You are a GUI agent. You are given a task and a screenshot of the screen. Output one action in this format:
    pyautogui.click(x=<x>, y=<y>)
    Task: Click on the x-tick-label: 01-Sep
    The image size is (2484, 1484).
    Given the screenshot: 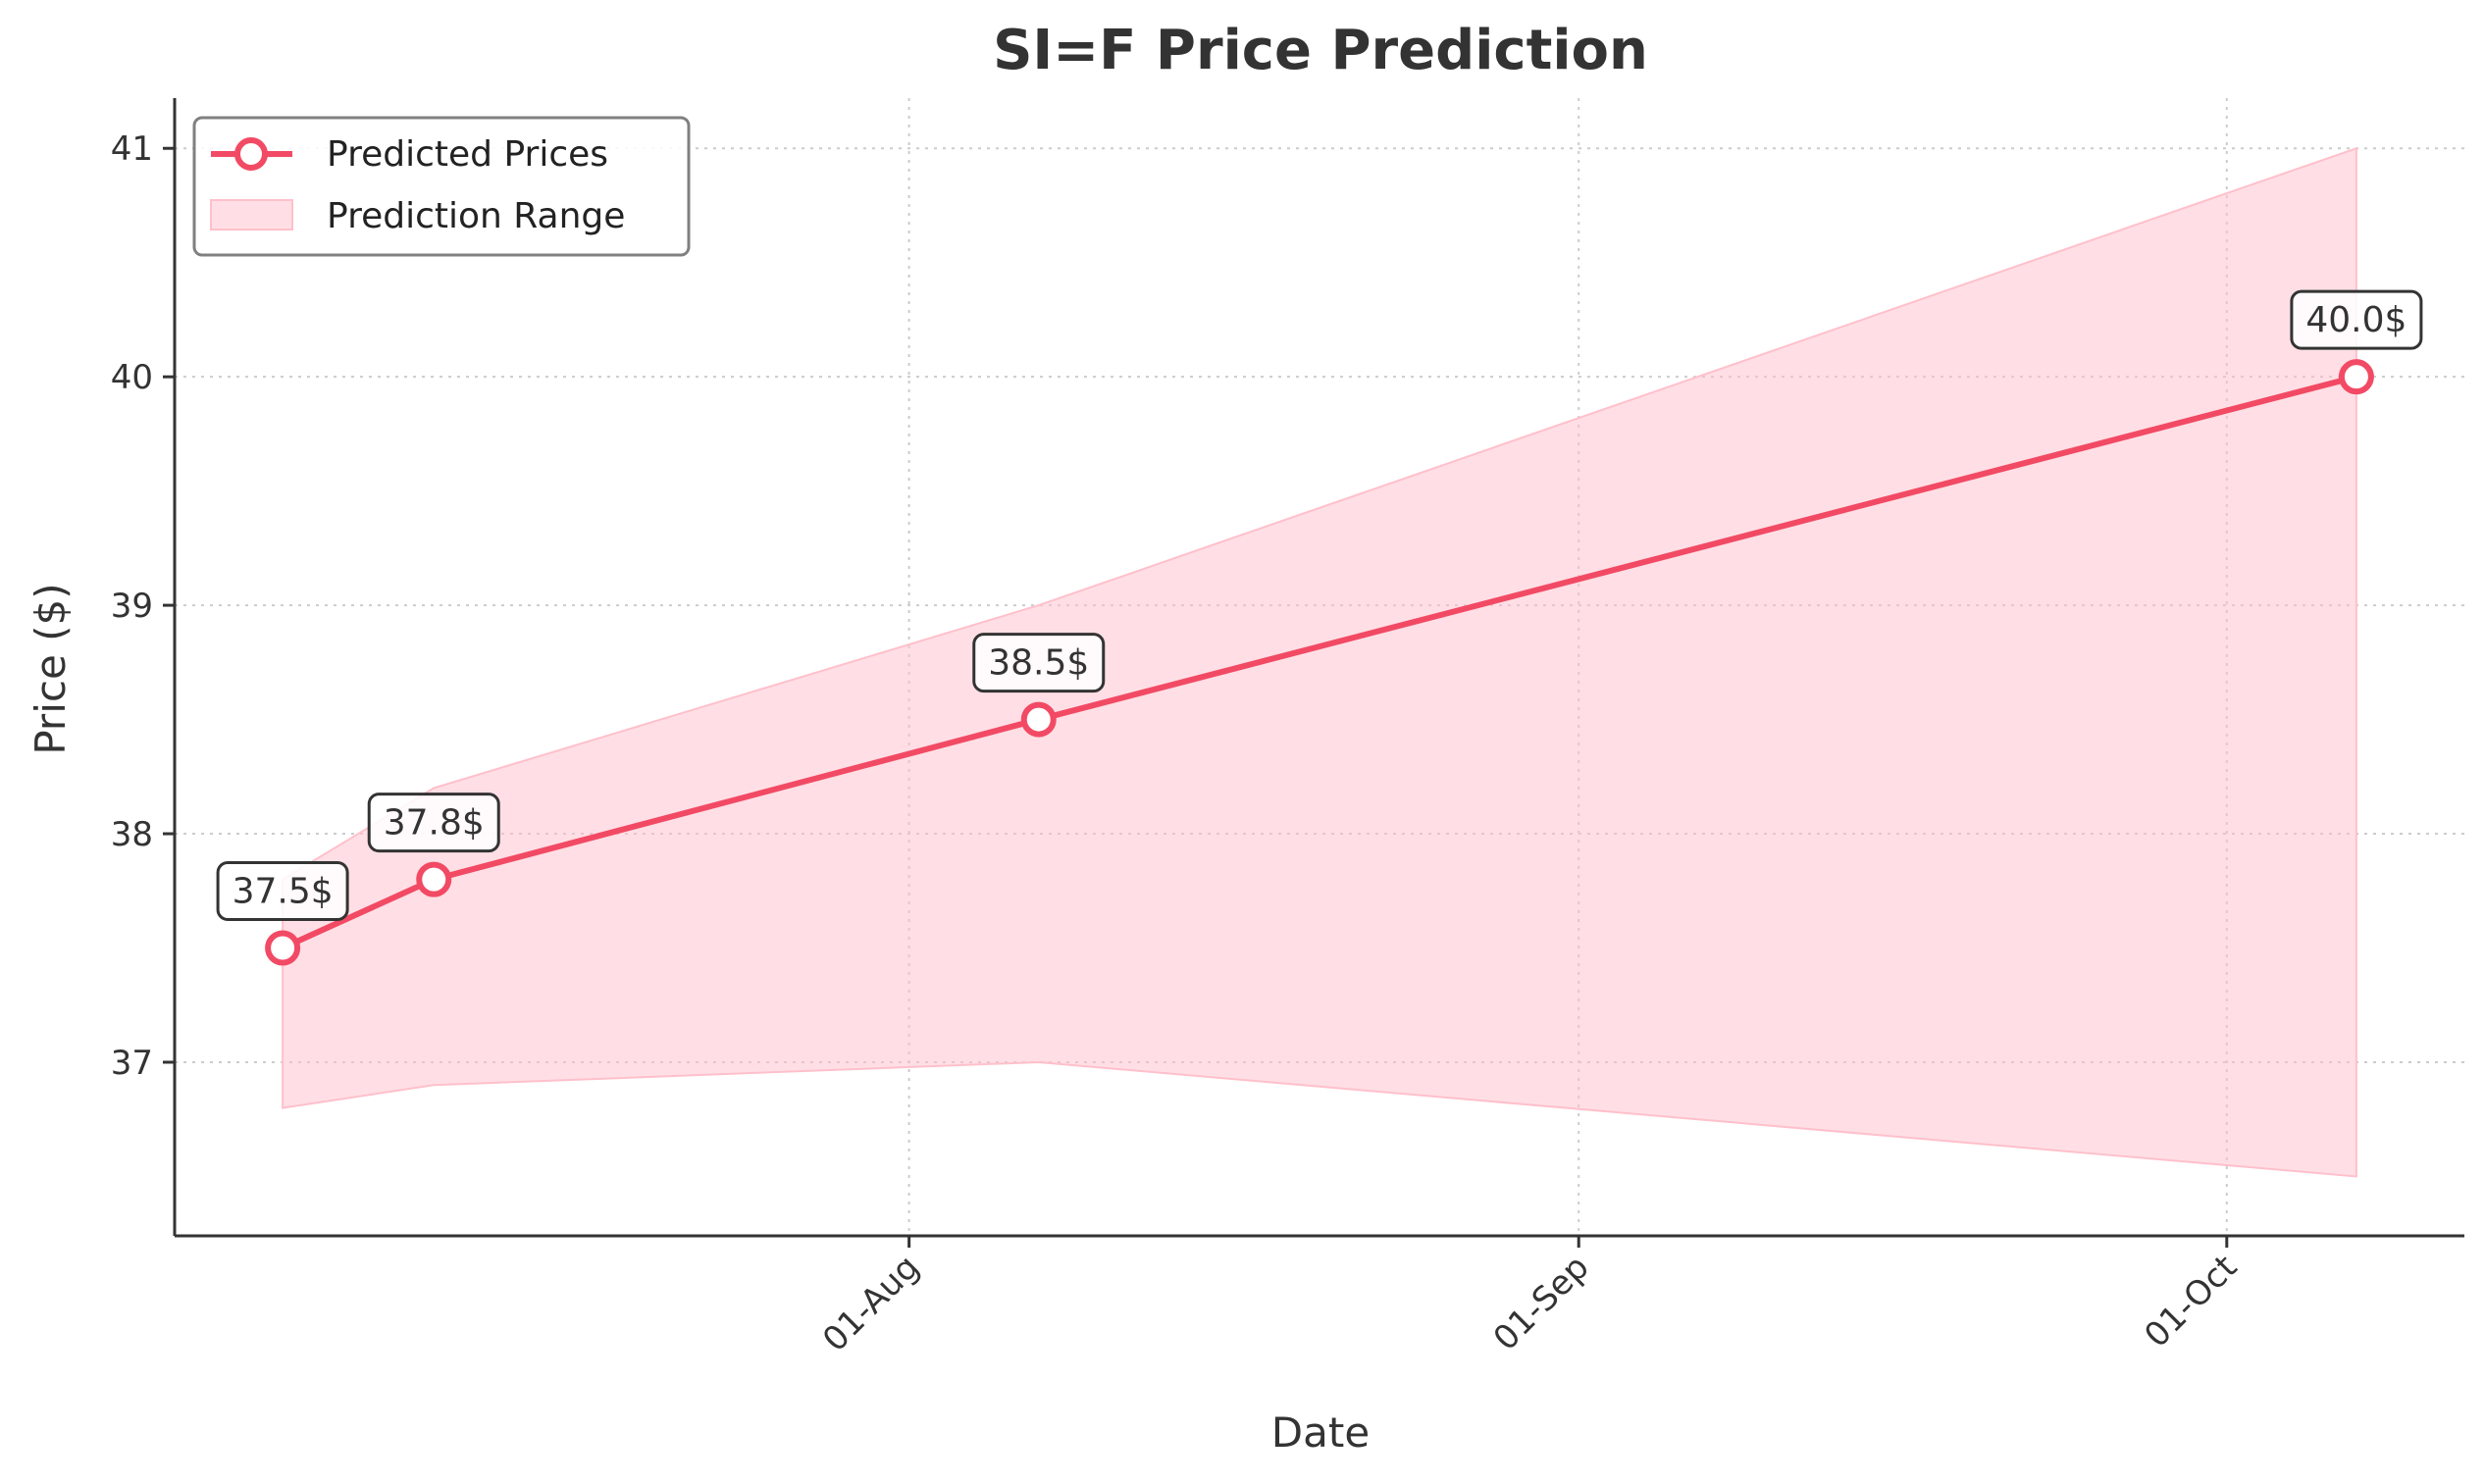 What is the action you would take?
    pyautogui.click(x=1542, y=1303)
    